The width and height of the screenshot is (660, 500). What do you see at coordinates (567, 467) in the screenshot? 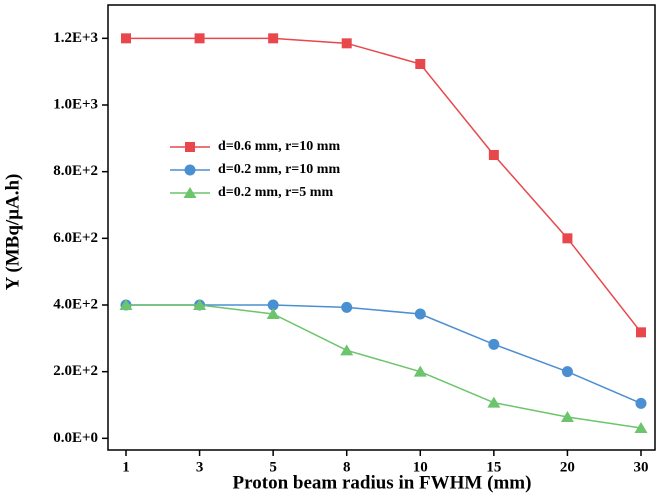
I see `x-tick-label: 20` at bounding box center [567, 467].